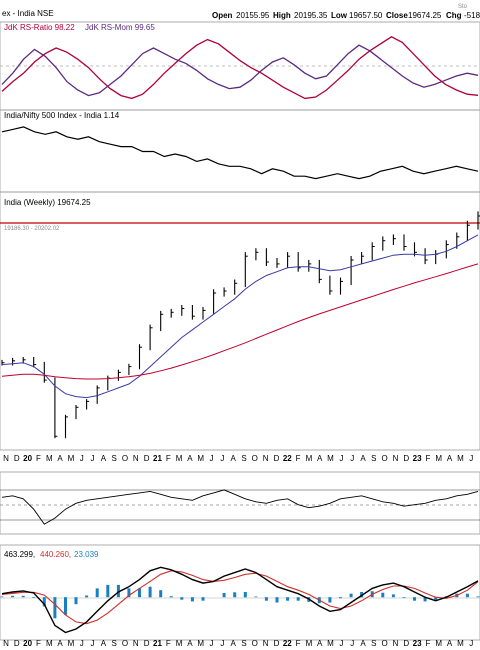 This screenshot has height=650, width=480. Describe the element at coordinates (339, 15) in the screenshot. I see `low-label: Low` at that location.